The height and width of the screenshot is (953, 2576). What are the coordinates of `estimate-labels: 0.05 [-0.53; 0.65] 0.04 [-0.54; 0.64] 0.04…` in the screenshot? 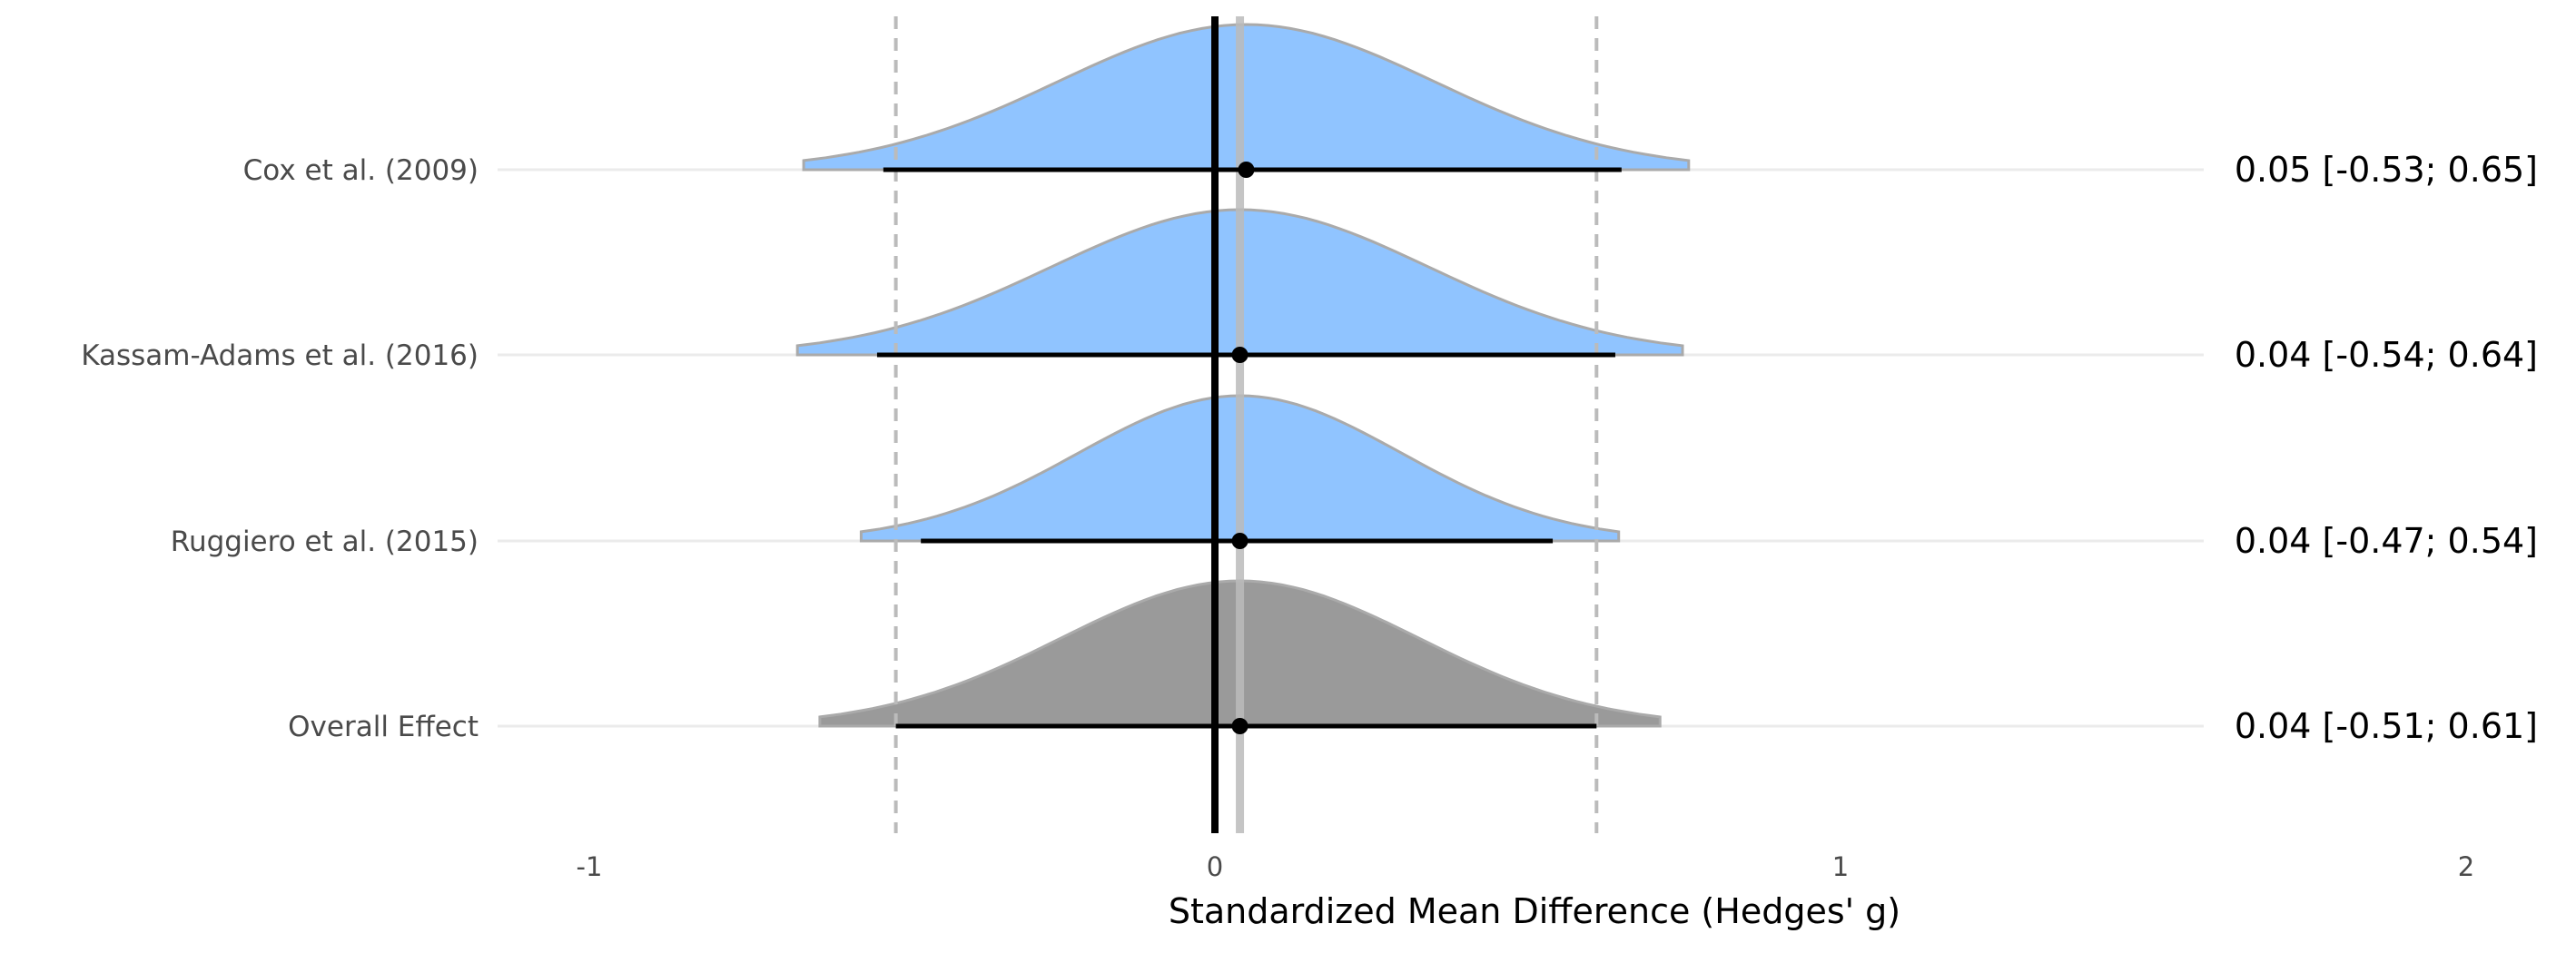 It's located at (2386, 448).